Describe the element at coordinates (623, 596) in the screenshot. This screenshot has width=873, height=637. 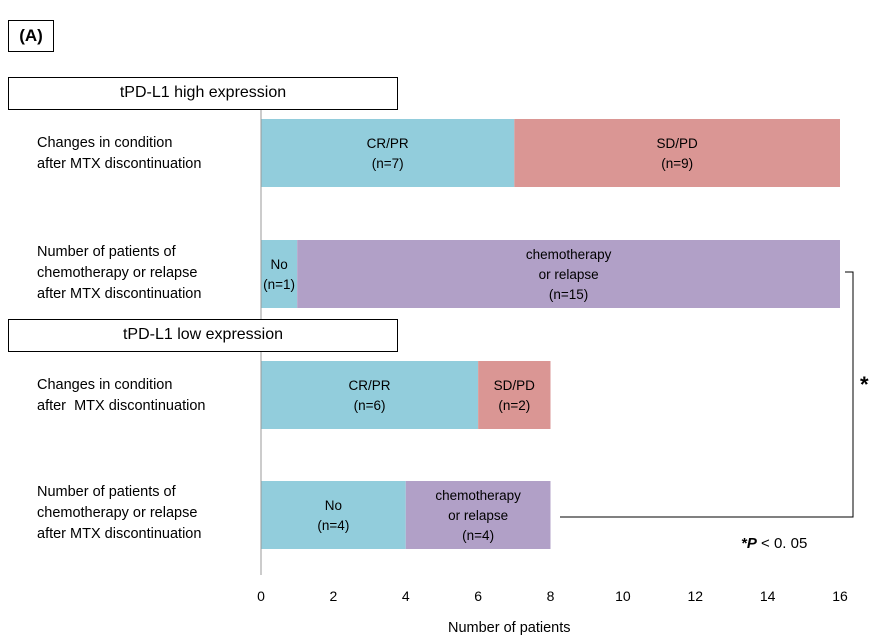
I see `x-tick-label-10: 10` at that location.